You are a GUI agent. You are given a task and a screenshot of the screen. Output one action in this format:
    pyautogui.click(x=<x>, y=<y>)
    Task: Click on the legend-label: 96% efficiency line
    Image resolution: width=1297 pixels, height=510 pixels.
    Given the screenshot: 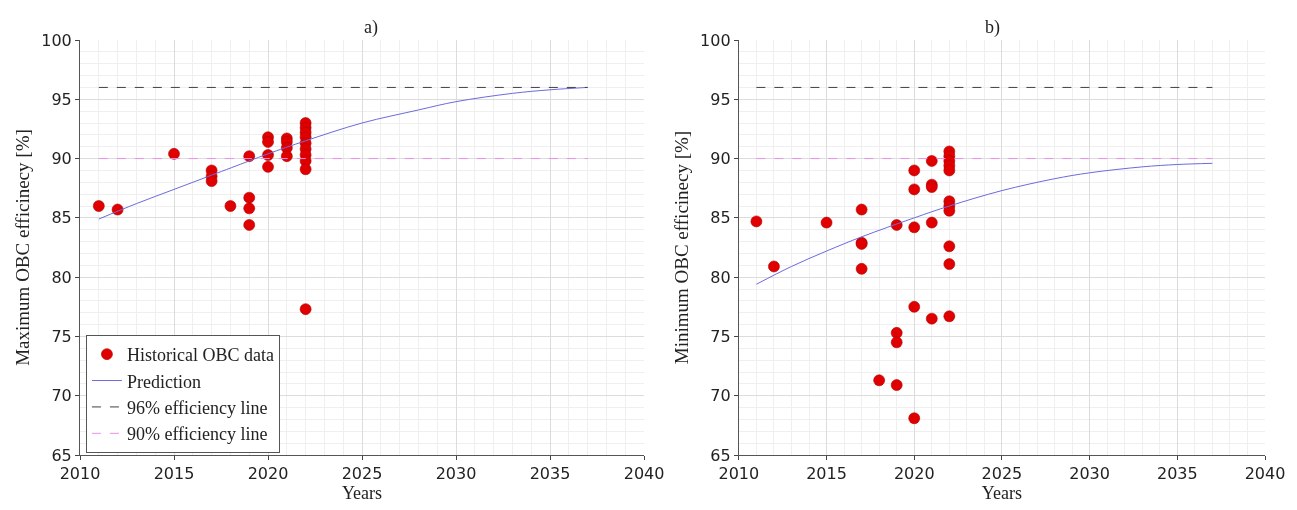 What is the action you would take?
    pyautogui.click(x=197, y=407)
    